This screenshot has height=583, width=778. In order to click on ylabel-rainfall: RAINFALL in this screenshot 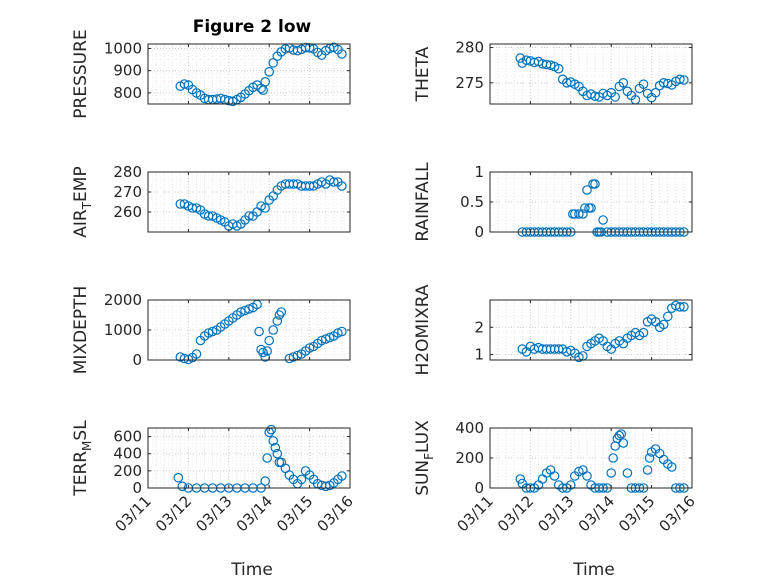, I will do `click(423, 202)`.